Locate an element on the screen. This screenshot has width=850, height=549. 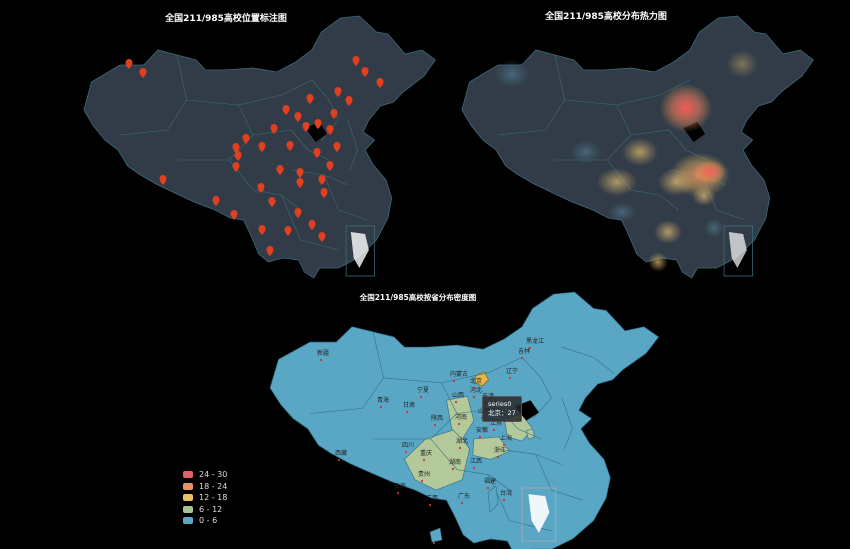
province-label: 广东 is located at coordinates (464, 496).